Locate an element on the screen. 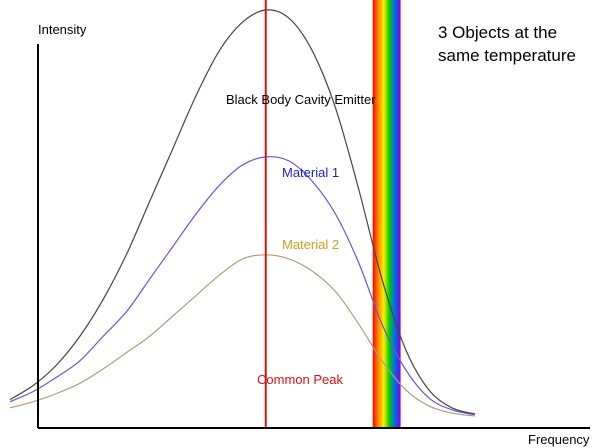 This screenshot has width=600, height=448. common-peak-label: Common Peak is located at coordinates (300, 379).